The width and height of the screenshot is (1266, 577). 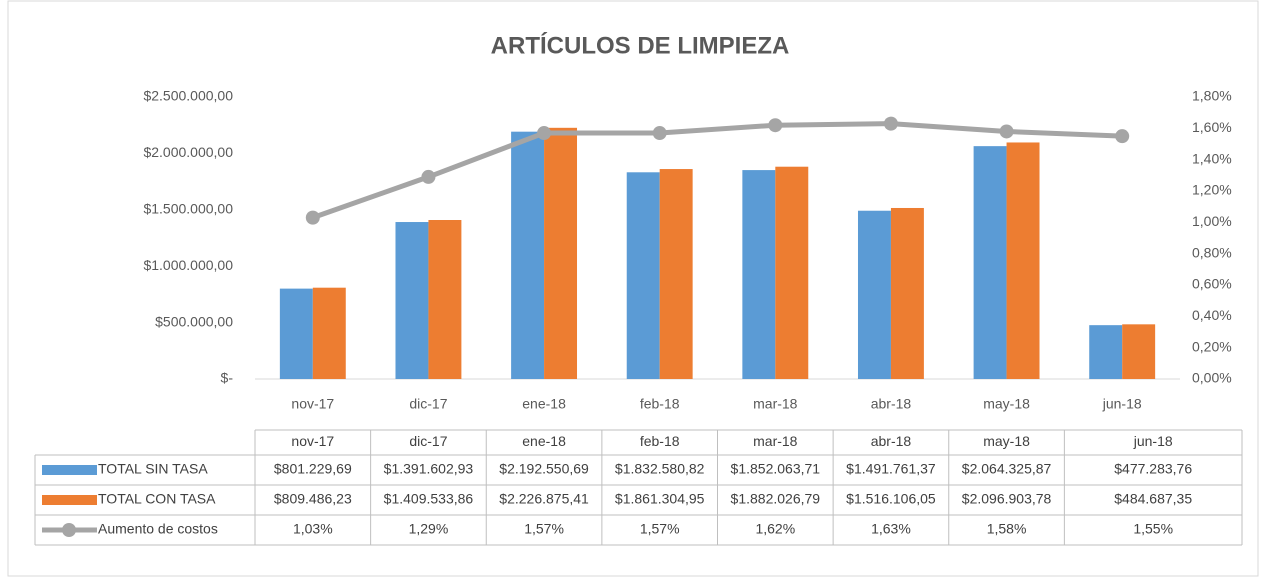 I want to click on table-cell: 1,03%, so click(x=313, y=529).